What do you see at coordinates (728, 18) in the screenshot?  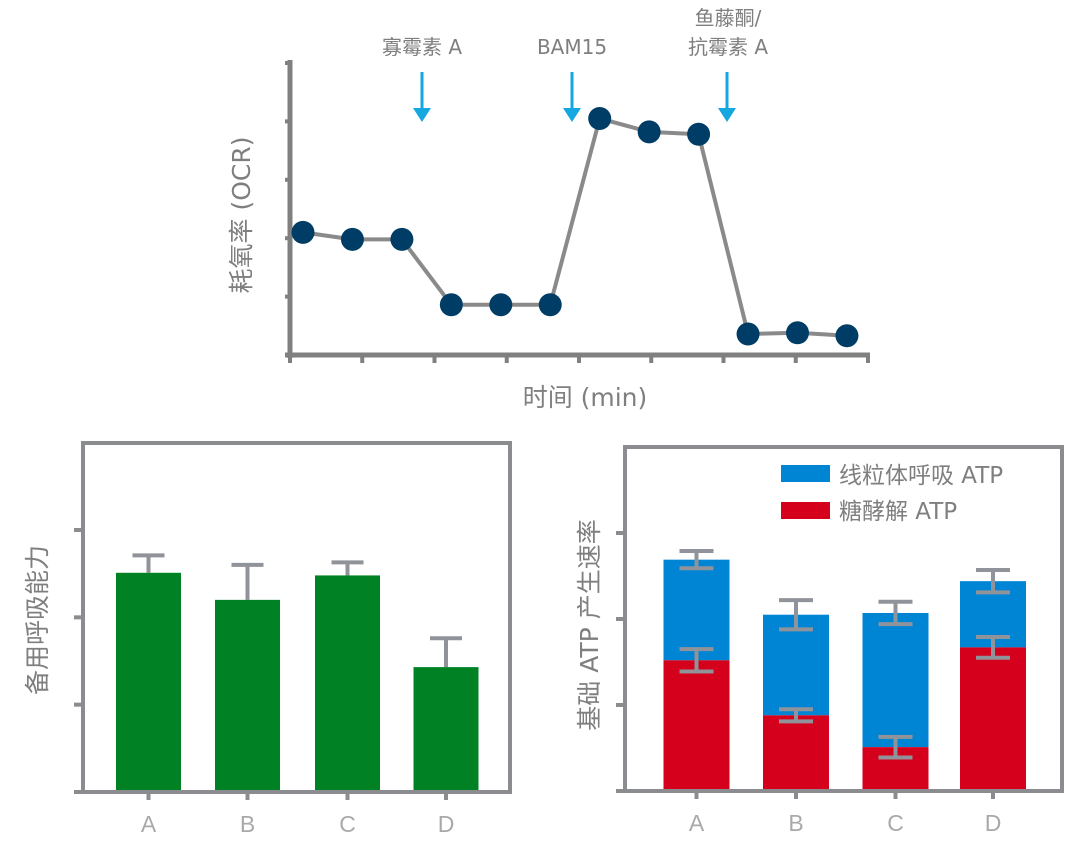 I see `ocr-annotation-rotenone-line1: 鱼藤酮/` at bounding box center [728, 18].